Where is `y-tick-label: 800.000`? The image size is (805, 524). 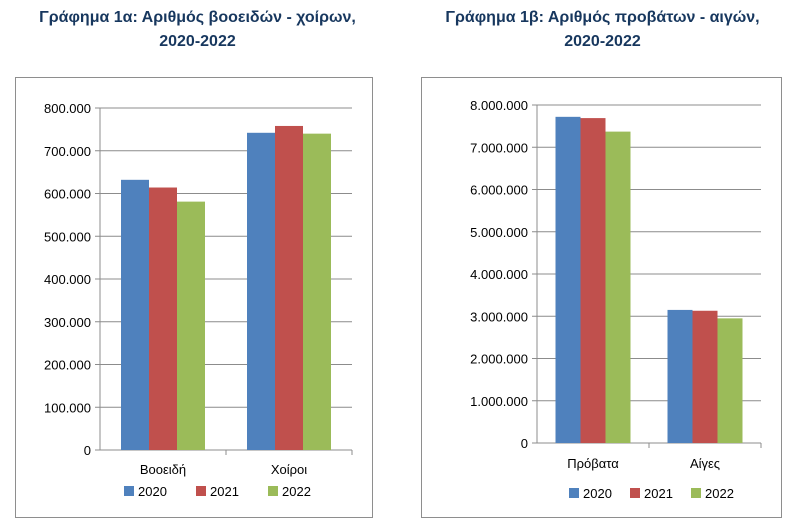
y-tick-label: 800.000 is located at coordinates (67, 108).